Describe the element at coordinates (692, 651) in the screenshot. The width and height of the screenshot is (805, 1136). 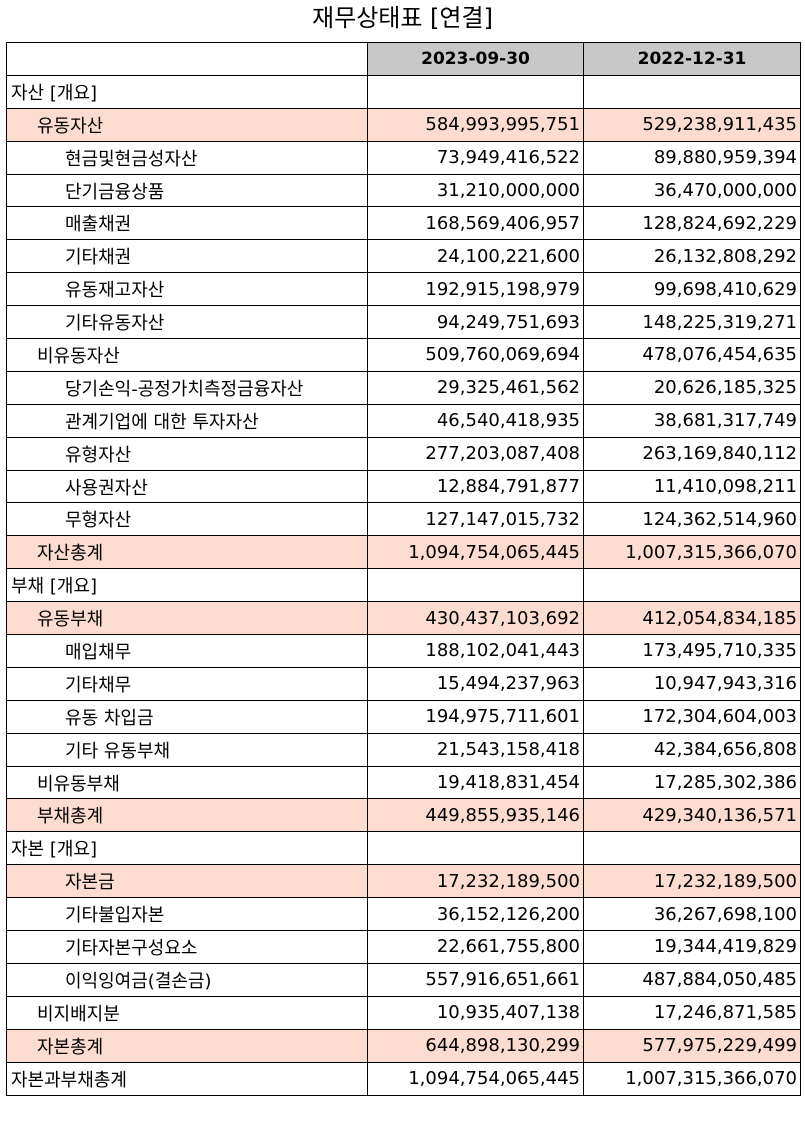
I see `row-value-previous: 173,495,710,335` at that location.